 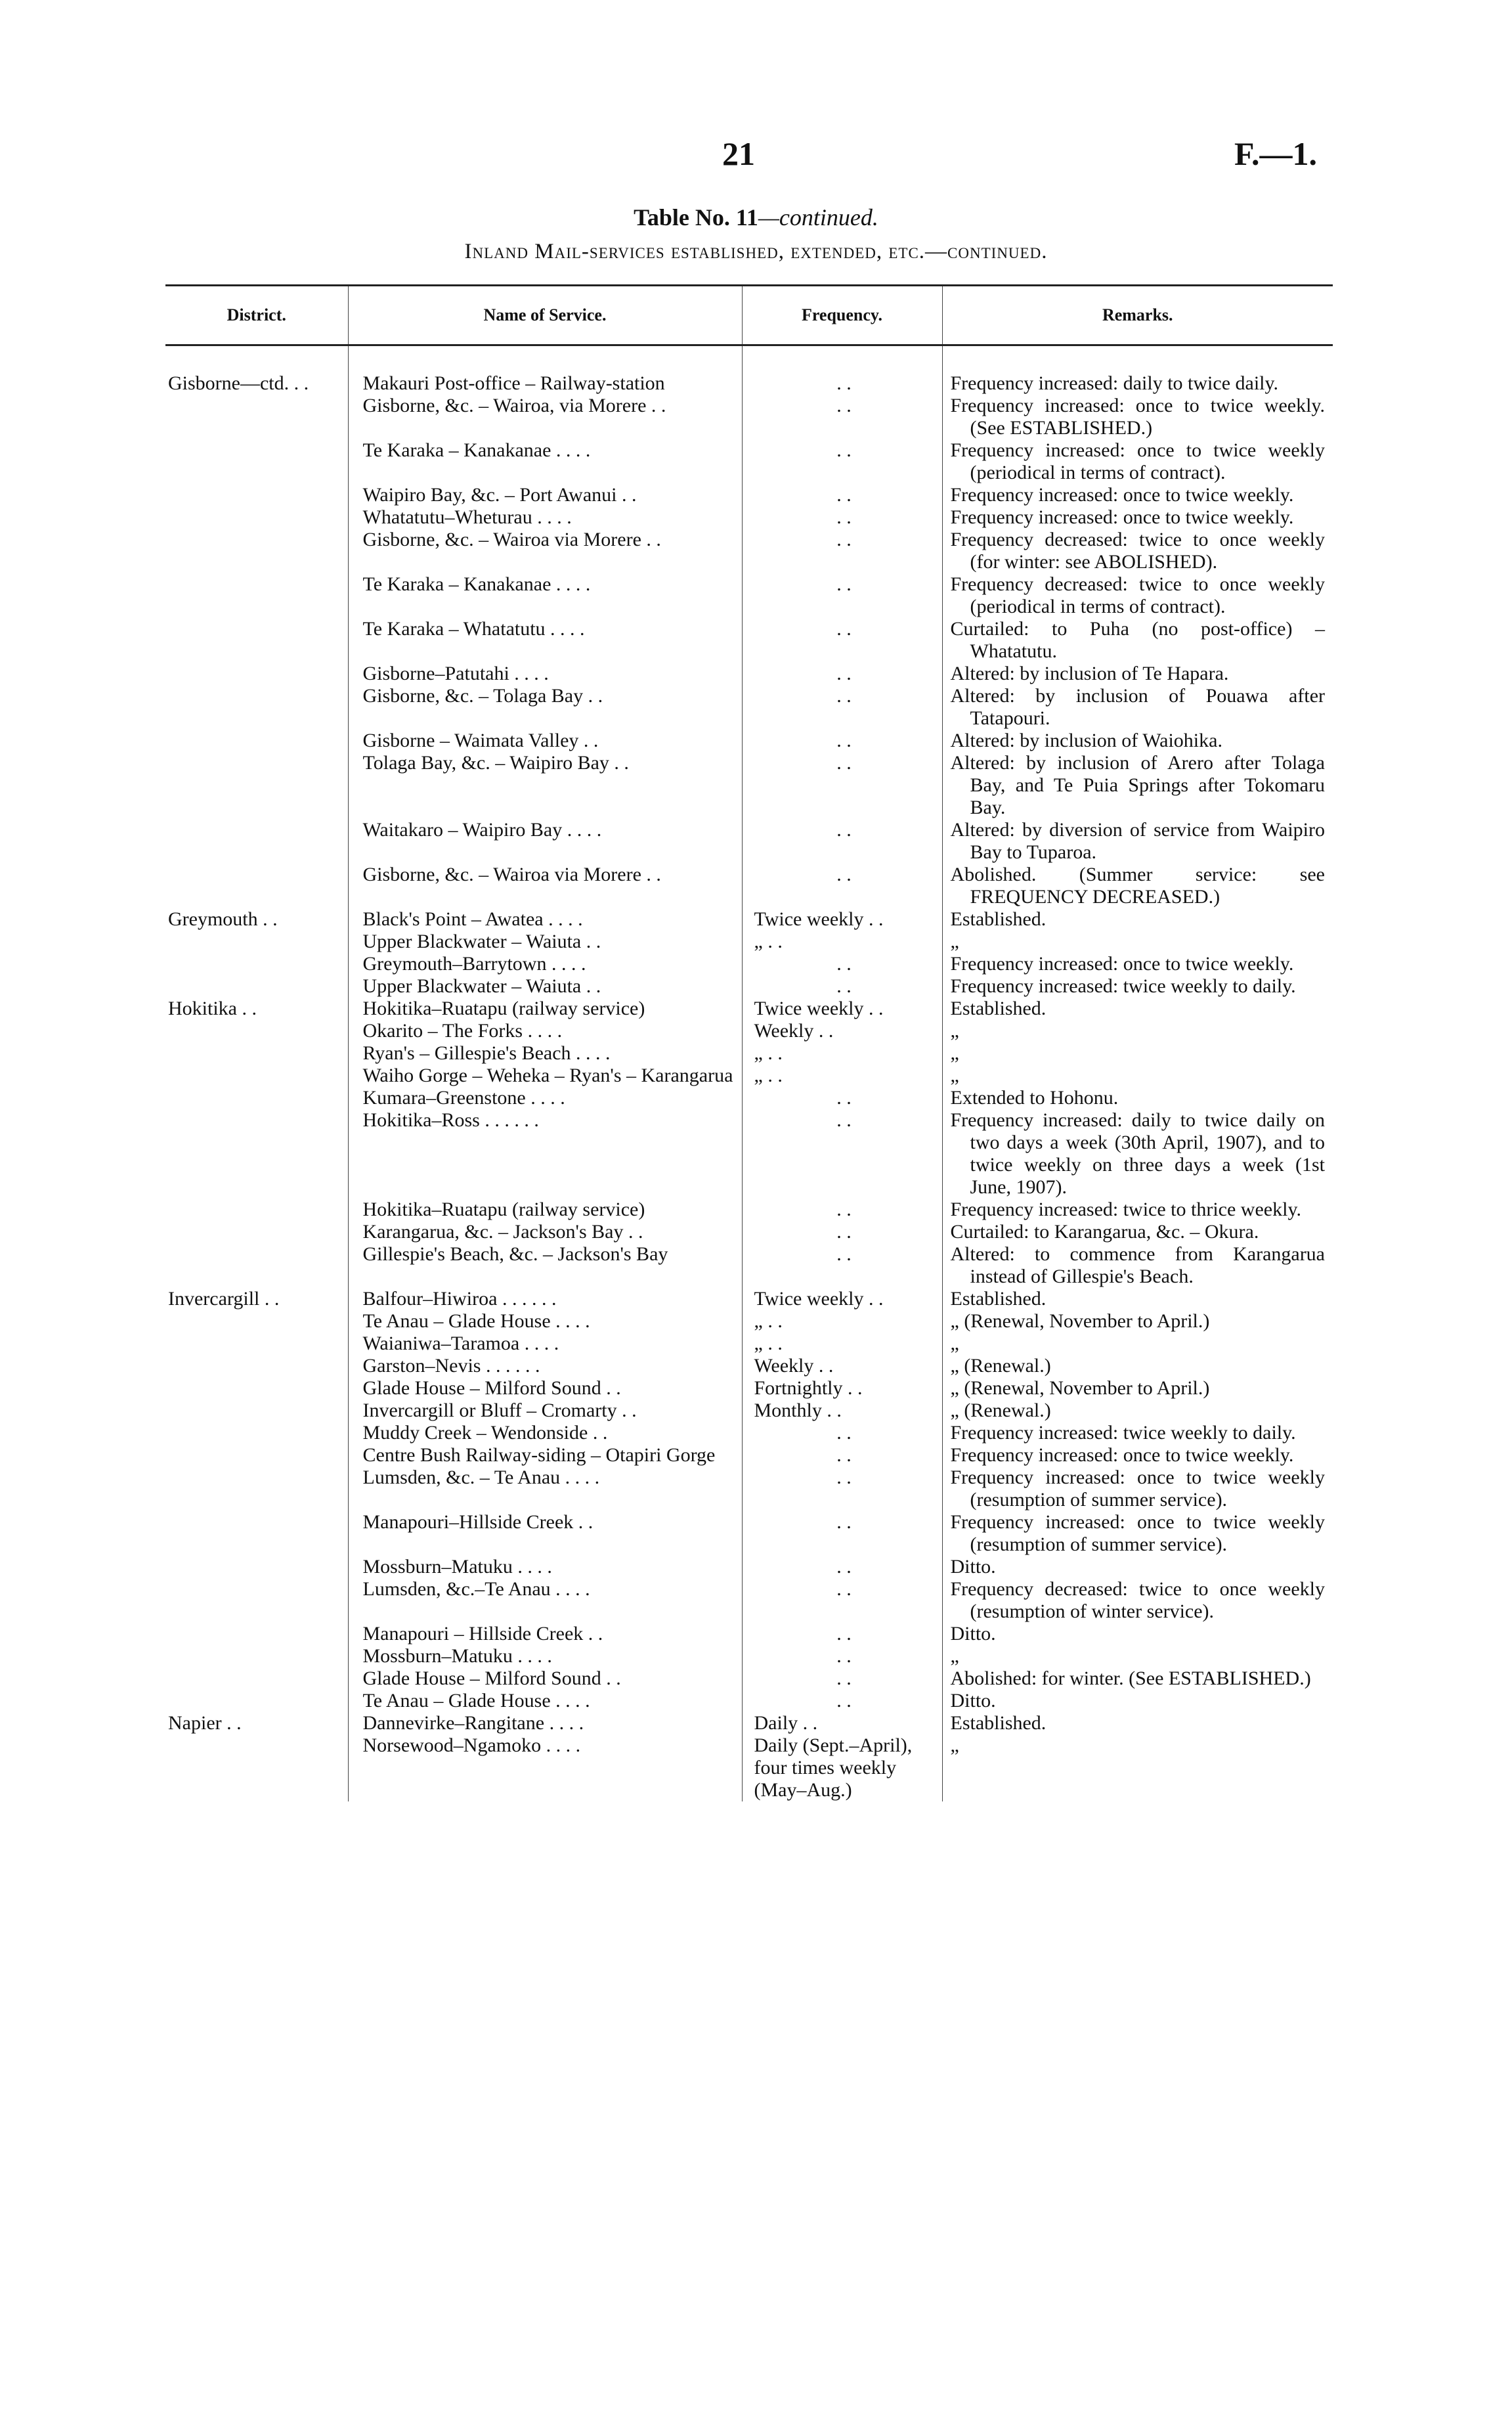 I want to click on service-frequency: Weekly . ., so click(x=794, y=1366).